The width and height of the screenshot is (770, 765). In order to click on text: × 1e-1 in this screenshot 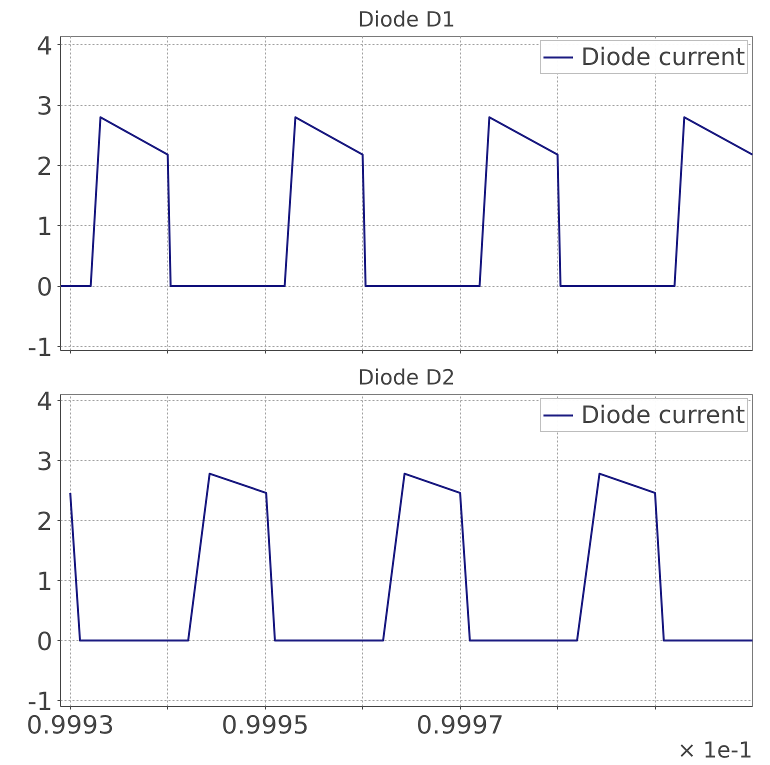, I will do `click(715, 751)`.